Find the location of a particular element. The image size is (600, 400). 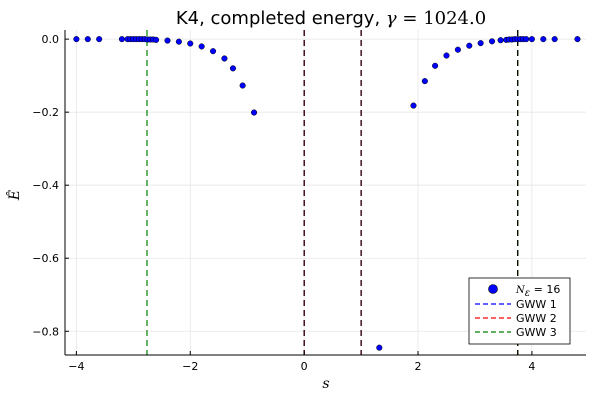

chart-title-gamma-symbol: γ is located at coordinates (391, 18).